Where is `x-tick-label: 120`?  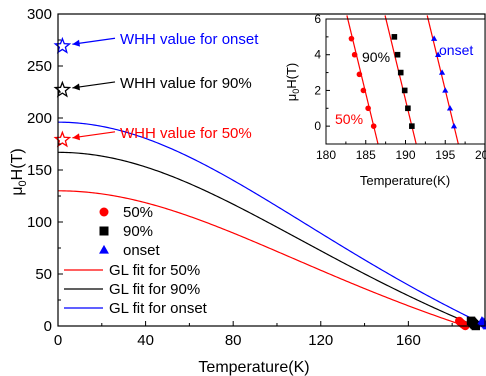
x-tick-label: 120 is located at coordinates (320, 340).